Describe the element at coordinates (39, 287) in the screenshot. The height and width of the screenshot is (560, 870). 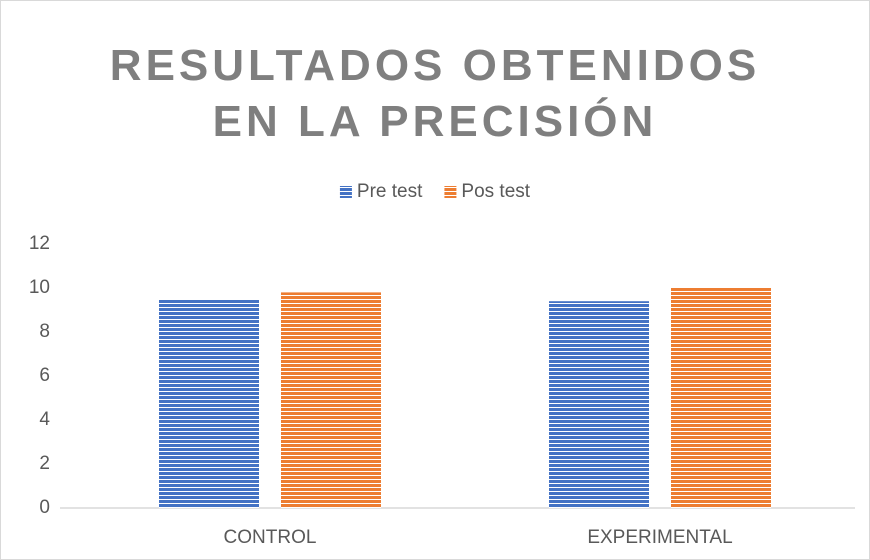
I see `y-tick-label: 10` at that location.